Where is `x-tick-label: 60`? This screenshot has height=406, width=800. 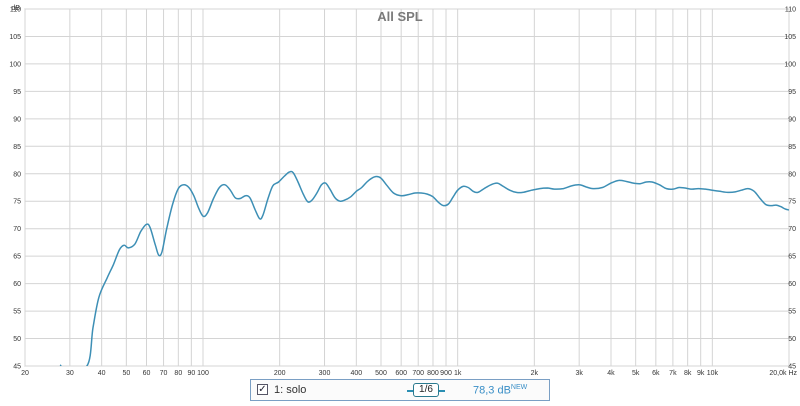
x-tick-label: 60 is located at coordinates (147, 373).